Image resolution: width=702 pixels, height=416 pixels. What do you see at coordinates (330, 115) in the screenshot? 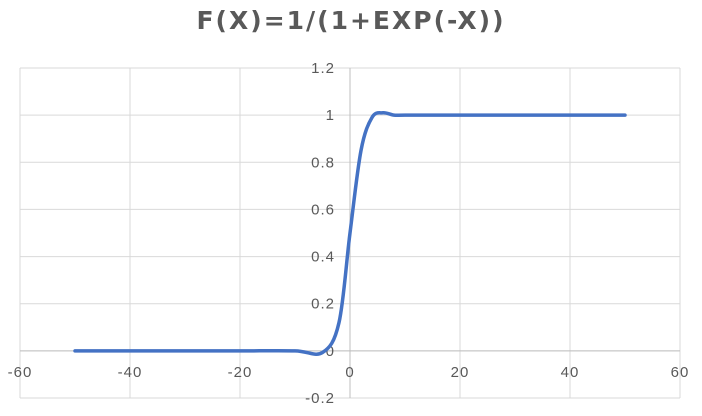
I see `y-tick-label: 1` at bounding box center [330, 115].